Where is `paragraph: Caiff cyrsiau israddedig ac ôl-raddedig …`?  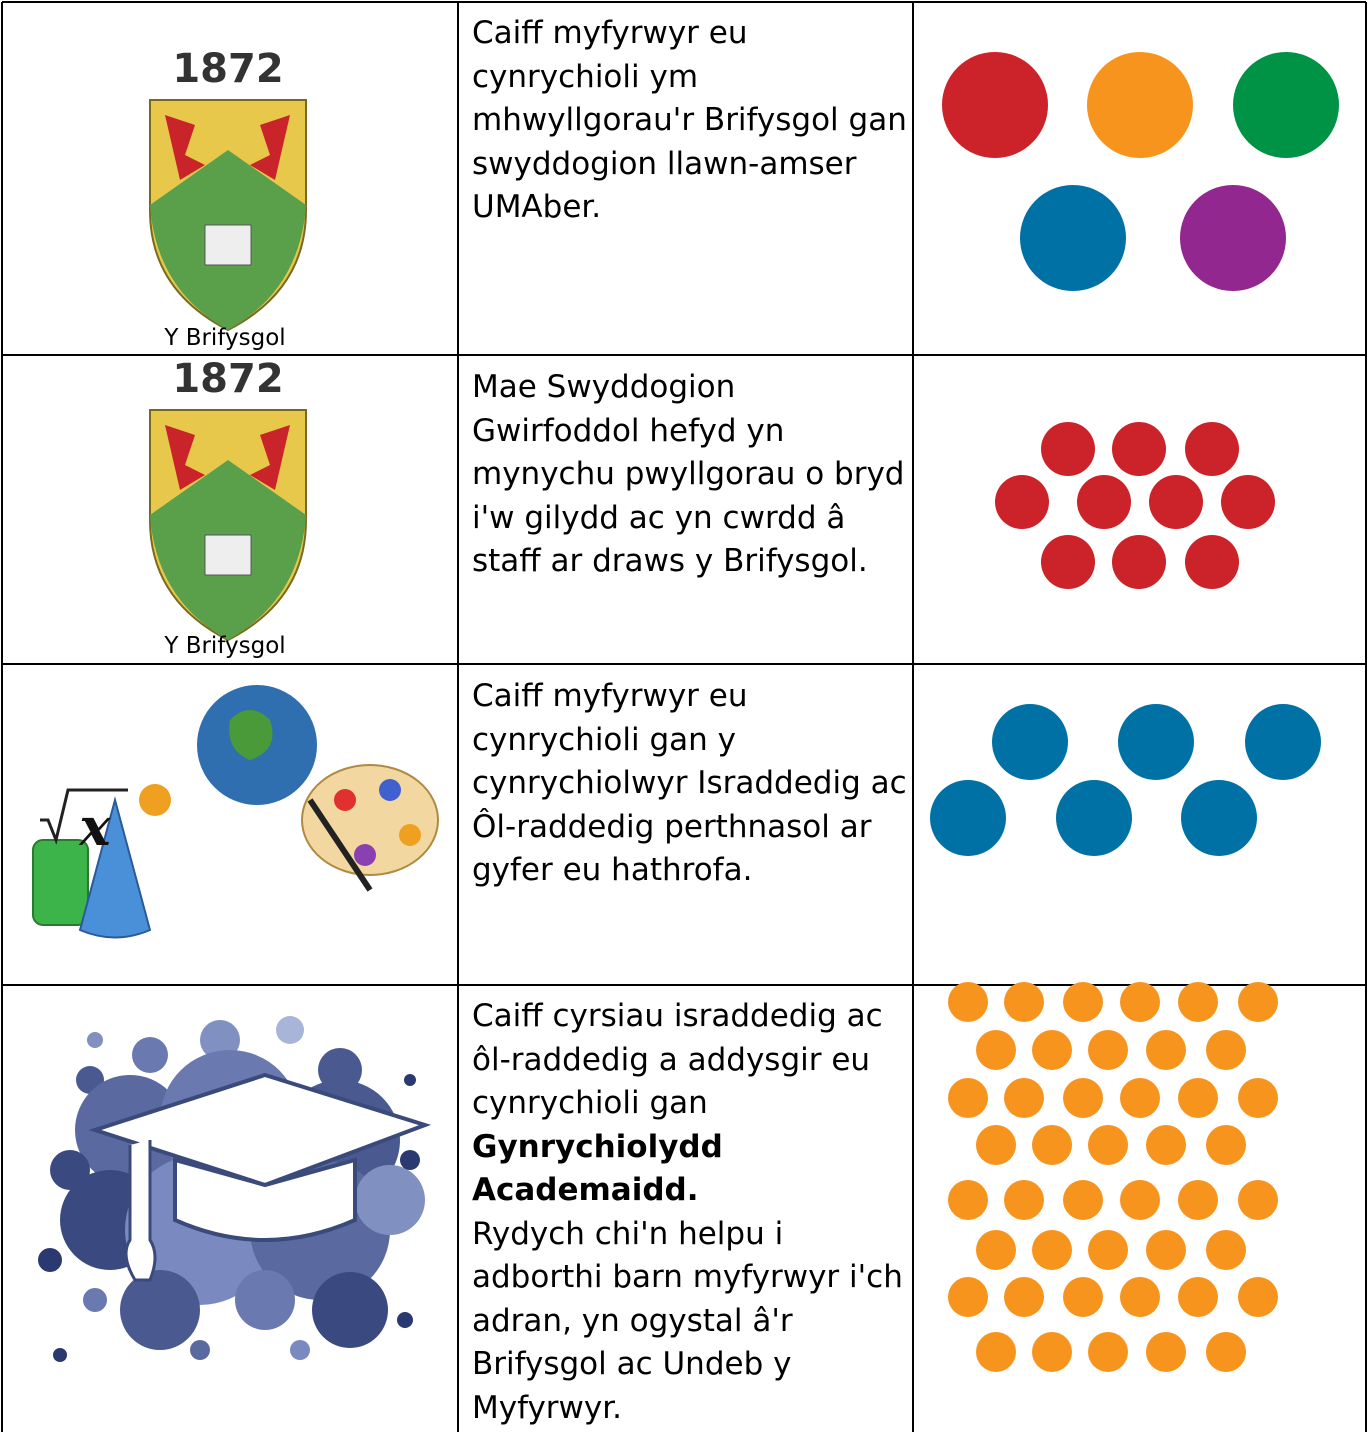
paragraph: Caiff cyrsiau israddedig ac ôl-raddedig … is located at coordinates (677, 1059).